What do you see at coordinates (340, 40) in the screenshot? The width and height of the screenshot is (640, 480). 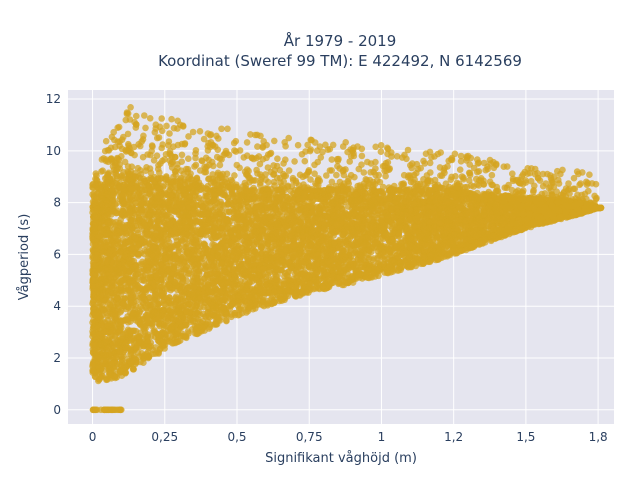 I see `chart-title-line1: År 1979 - 2019` at bounding box center [340, 40].